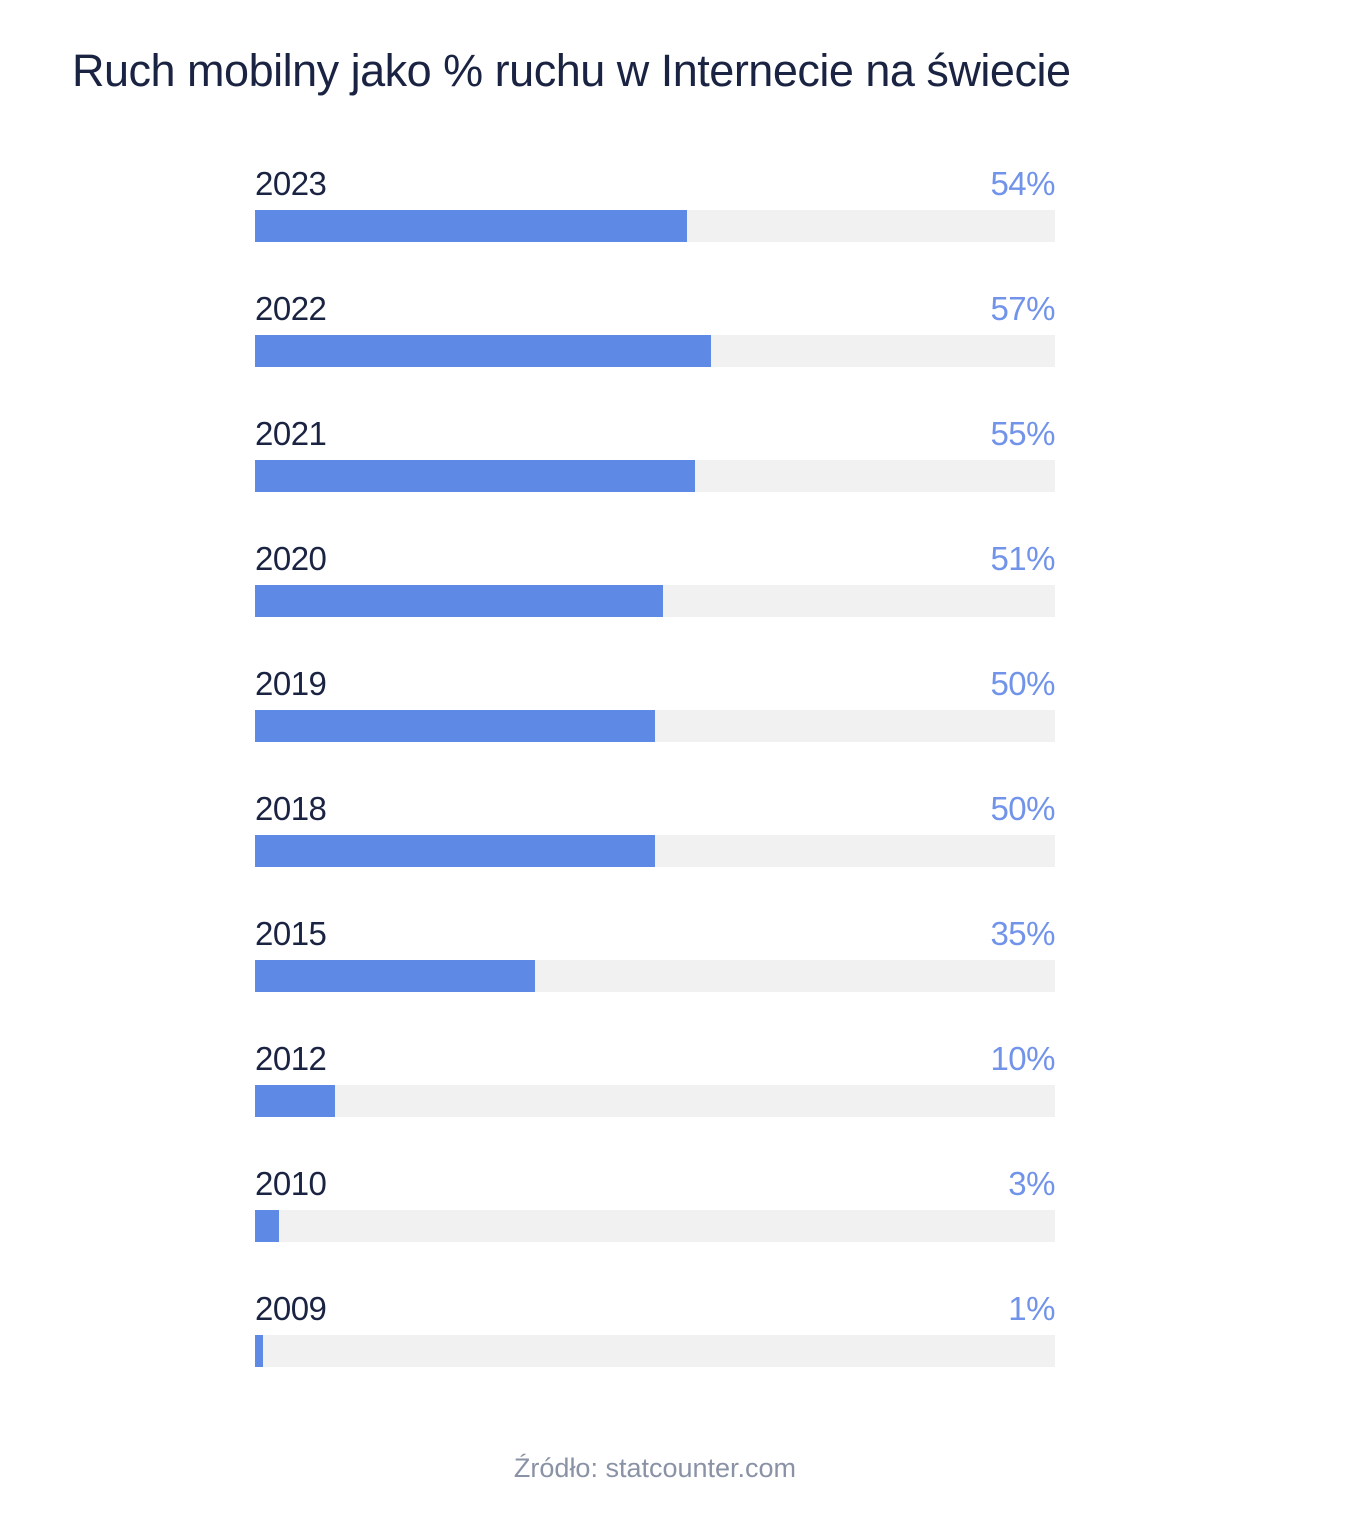 This screenshot has width=1346, height=1530. I want to click on bar-row: 2010 3%, so click(655, 1204).